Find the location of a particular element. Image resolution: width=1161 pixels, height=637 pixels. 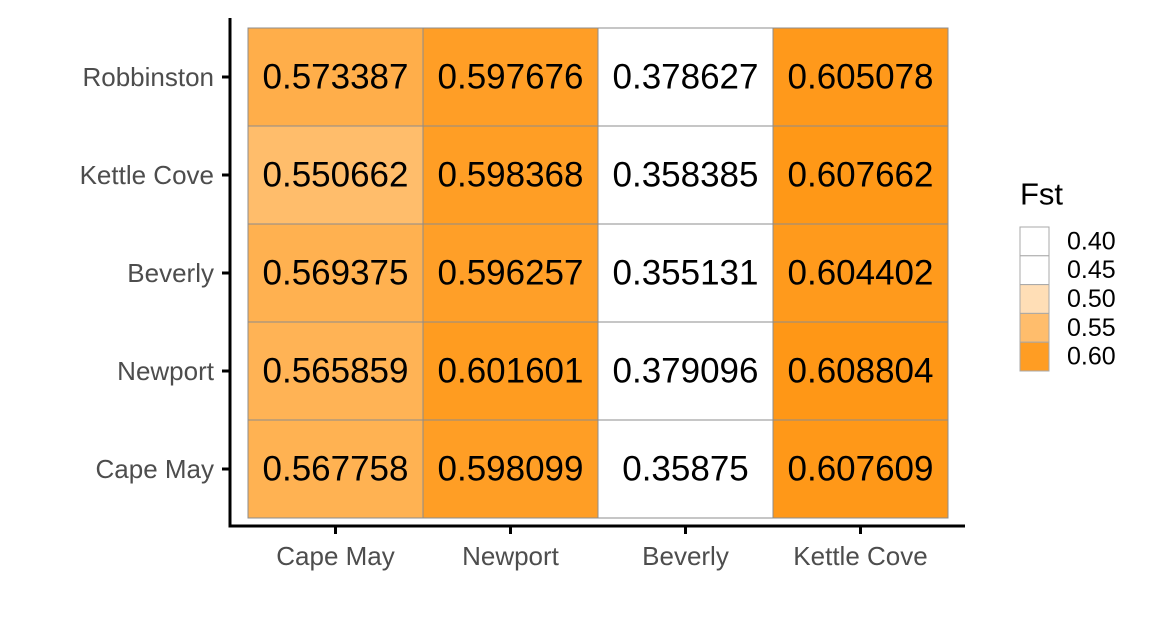

cell-value-label: 0.596257 is located at coordinates (511, 273).